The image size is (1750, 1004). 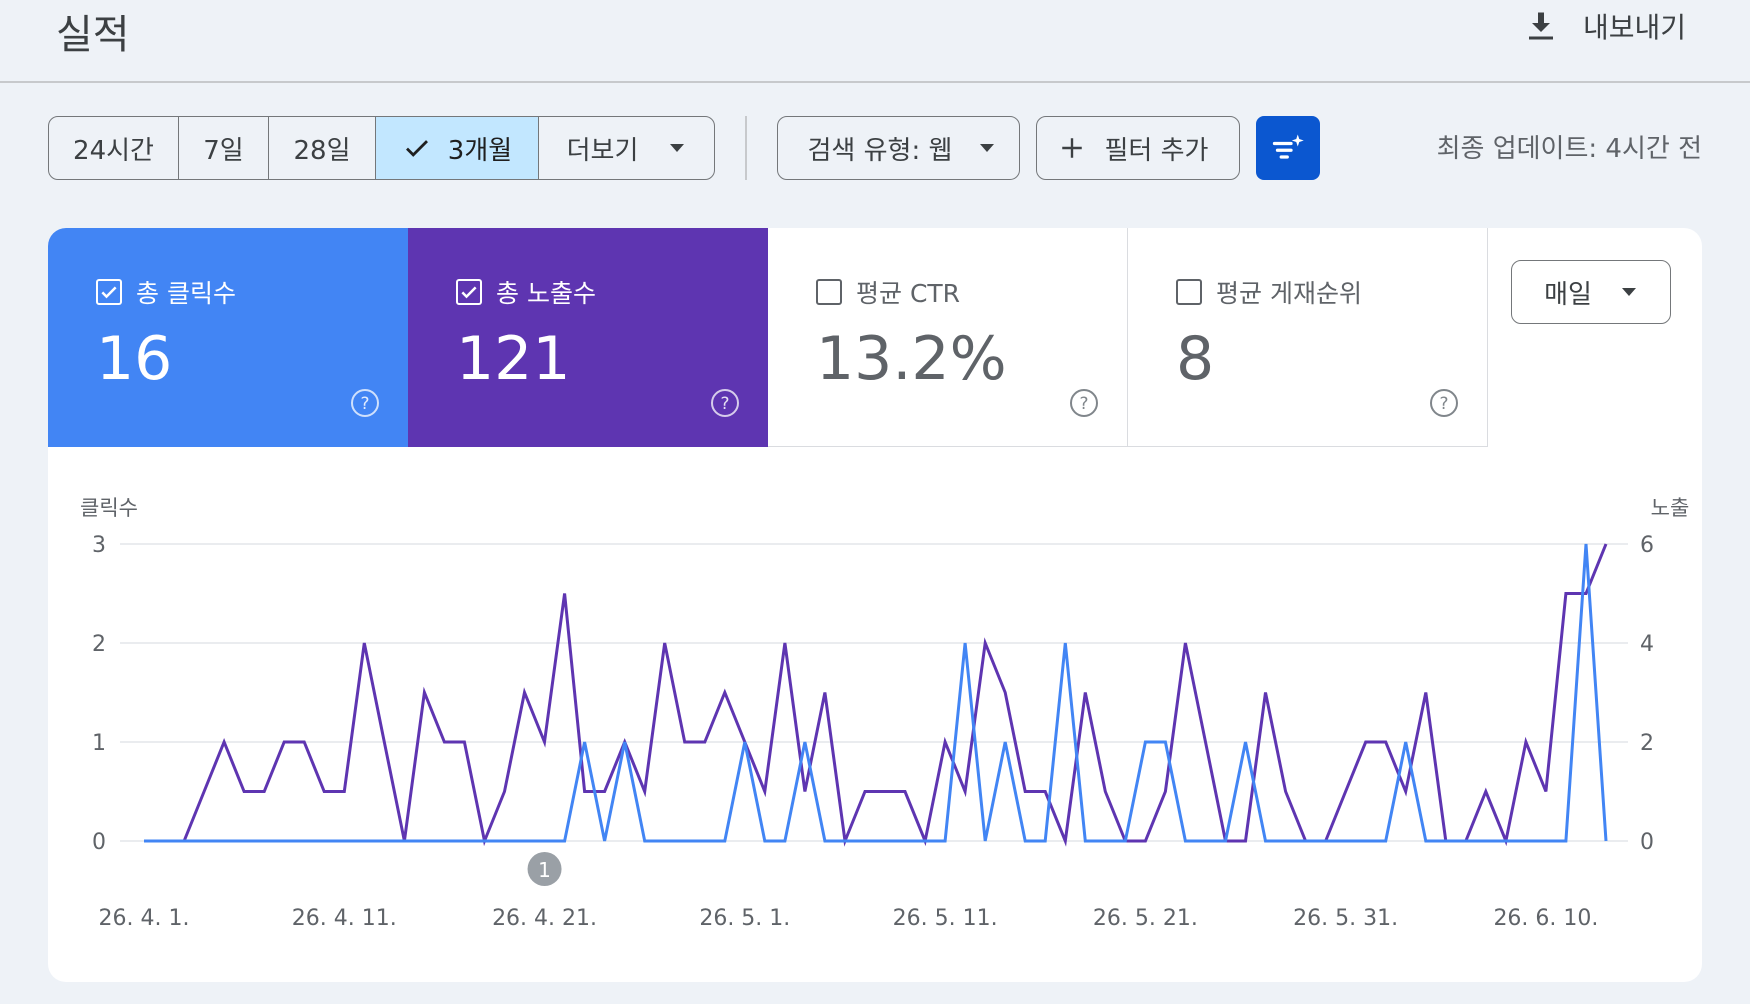 What do you see at coordinates (513, 359) in the screenshot?
I see `metric-impressions-value: 121` at bounding box center [513, 359].